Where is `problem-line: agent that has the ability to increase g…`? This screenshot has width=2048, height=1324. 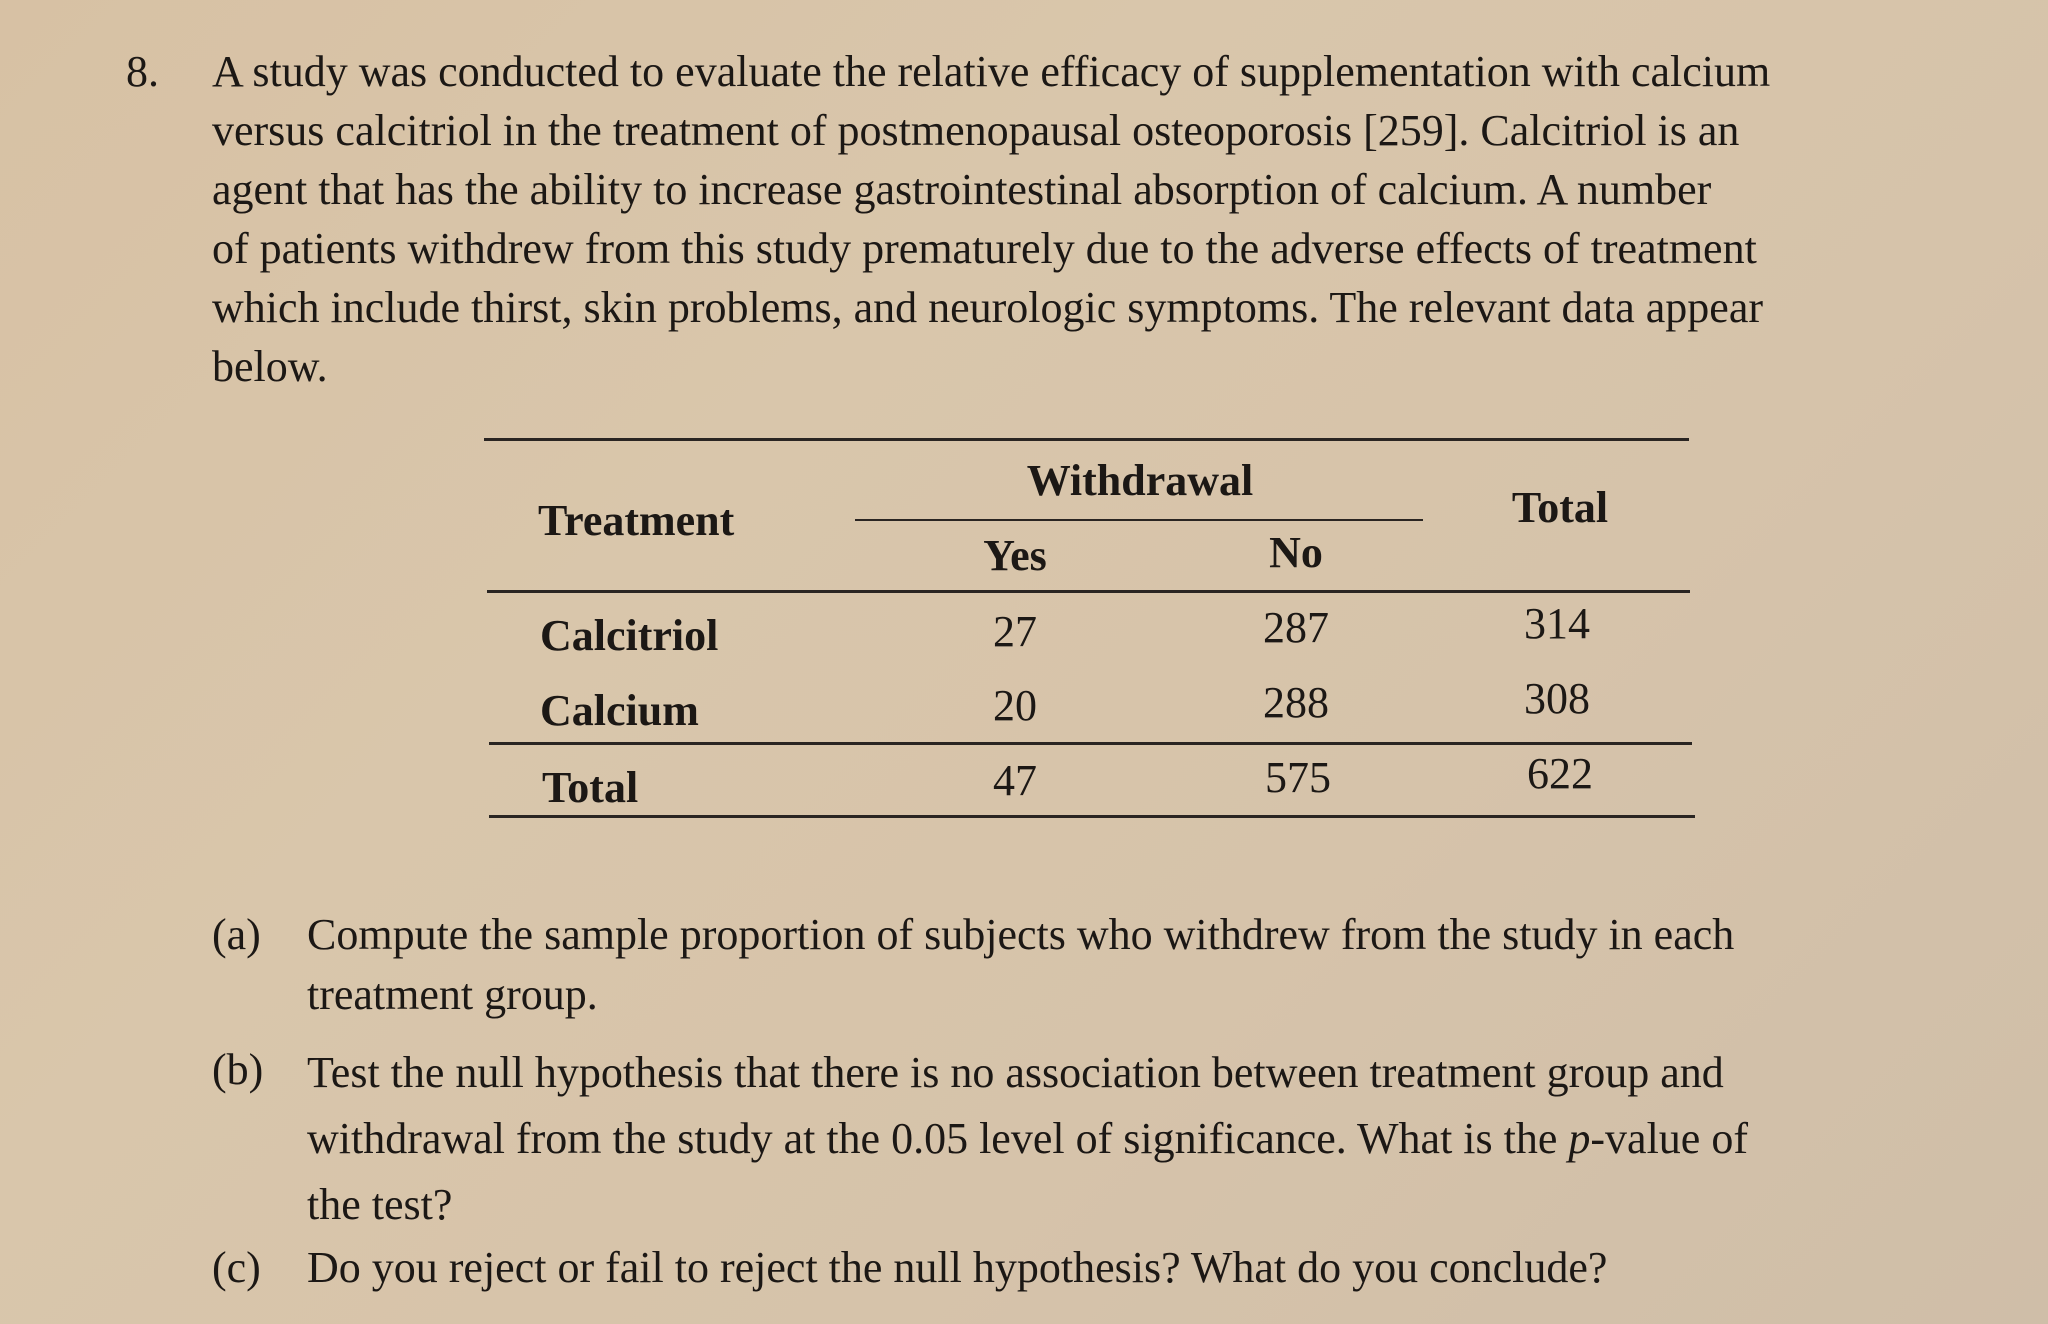
problem-line: agent that has the ability to increase g… is located at coordinates (962, 189).